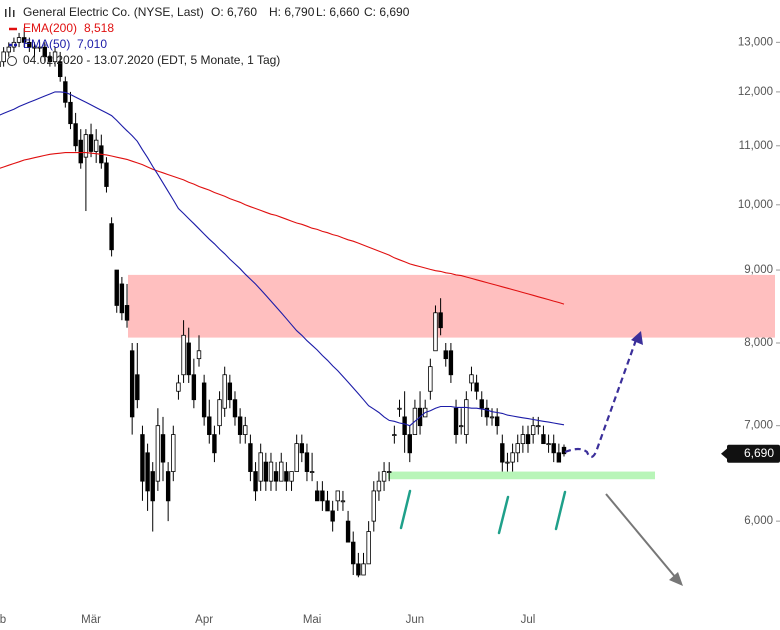 This screenshot has height=630, width=780. I want to click on x-tick-label: b, so click(3, 620).